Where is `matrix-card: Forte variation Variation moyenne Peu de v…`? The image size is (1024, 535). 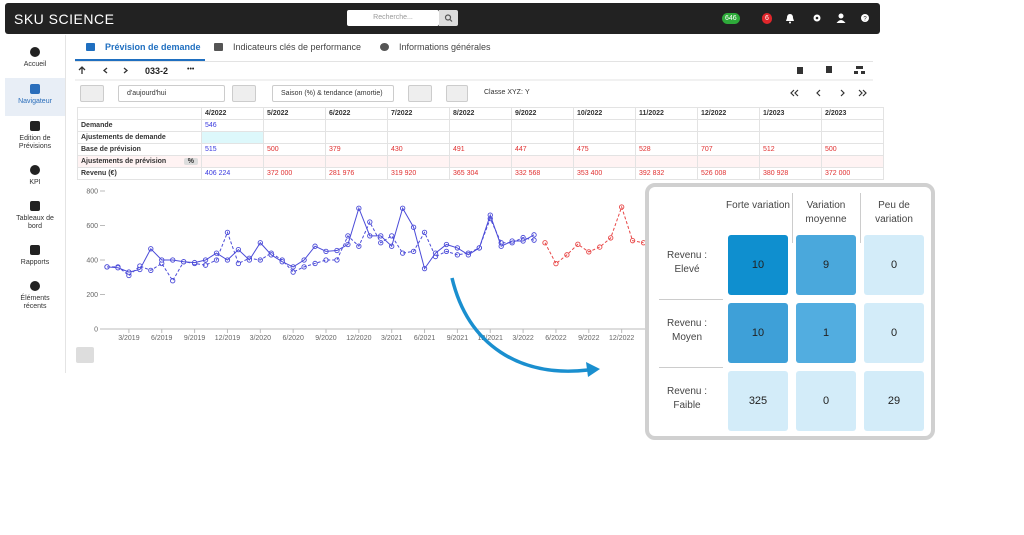 matrix-card: Forte variation Variation moyenne Peu de v… is located at coordinates (790, 311).